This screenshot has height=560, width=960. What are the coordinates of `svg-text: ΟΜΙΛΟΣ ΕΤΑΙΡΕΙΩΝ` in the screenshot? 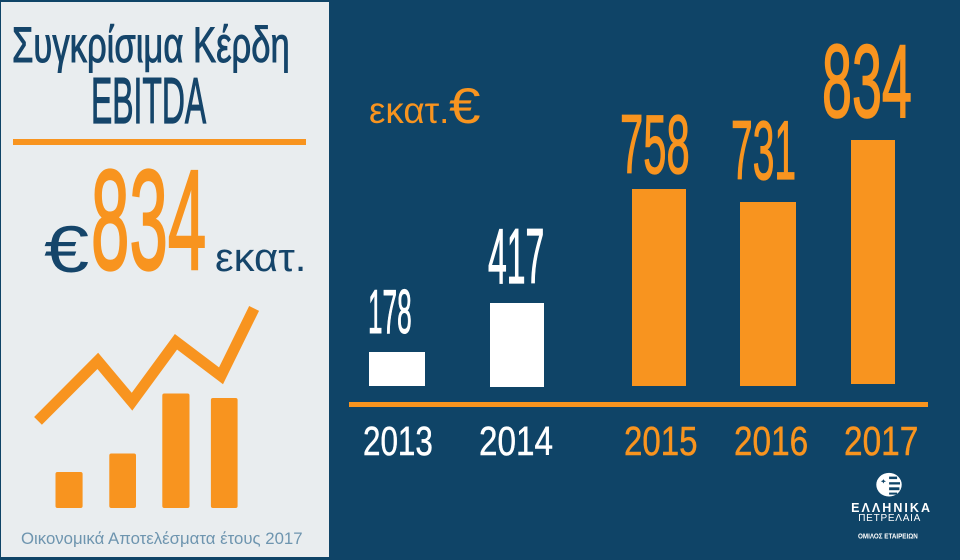 It's located at (888, 536).